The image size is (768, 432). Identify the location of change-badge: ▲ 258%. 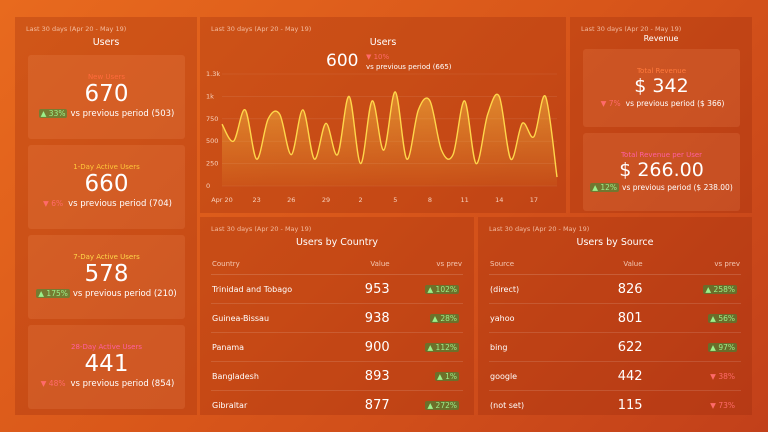
(720, 289).